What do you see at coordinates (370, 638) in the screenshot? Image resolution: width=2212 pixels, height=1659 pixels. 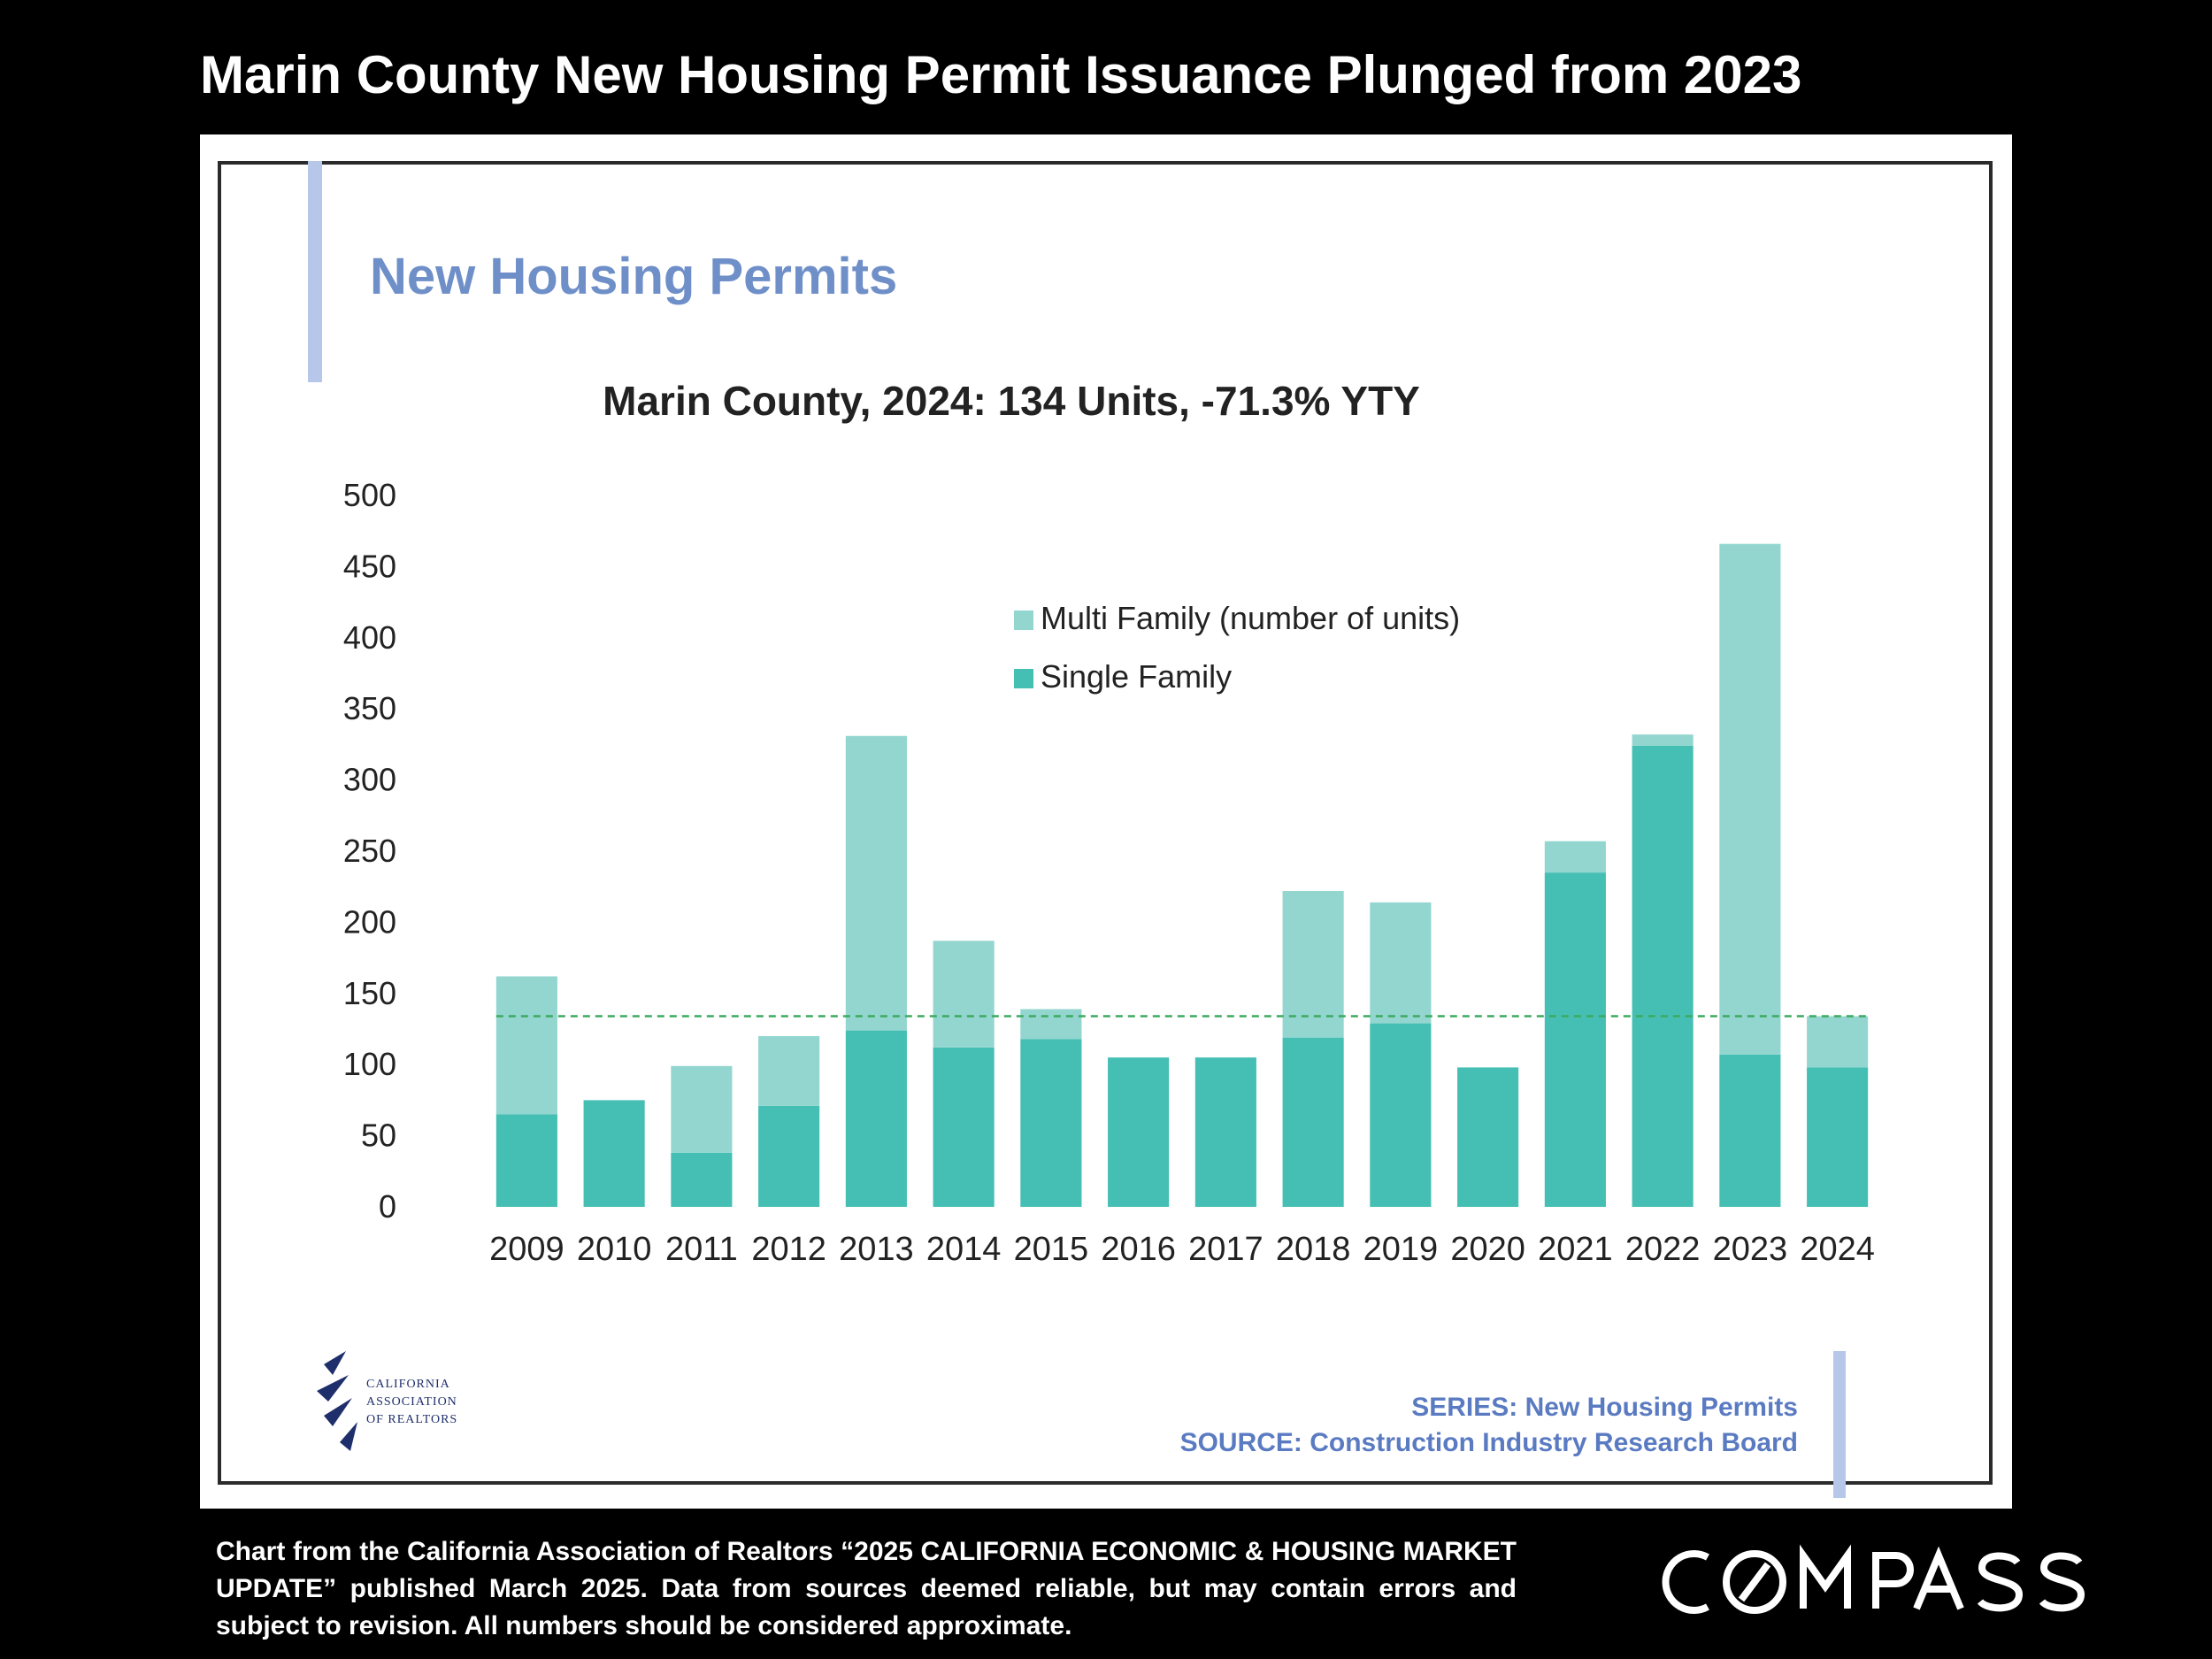 I see `y-tick-label: 400` at bounding box center [370, 638].